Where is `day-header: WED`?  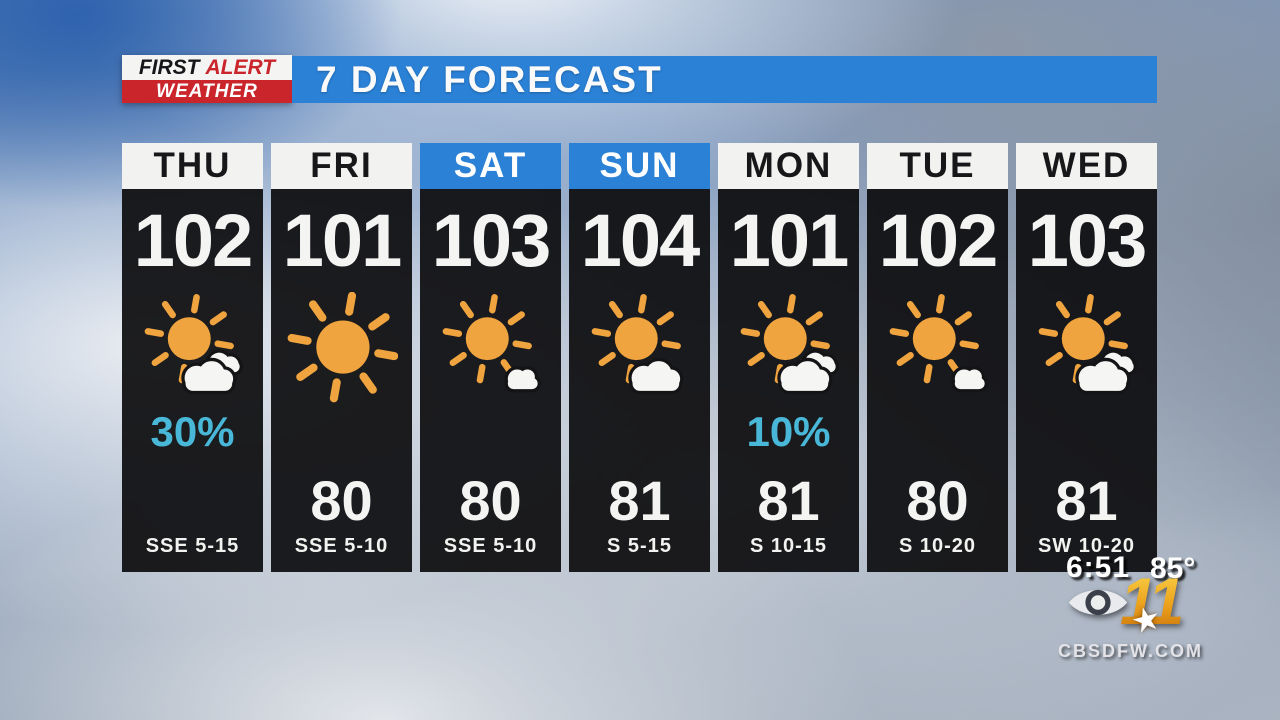
day-header: WED is located at coordinates (1086, 166).